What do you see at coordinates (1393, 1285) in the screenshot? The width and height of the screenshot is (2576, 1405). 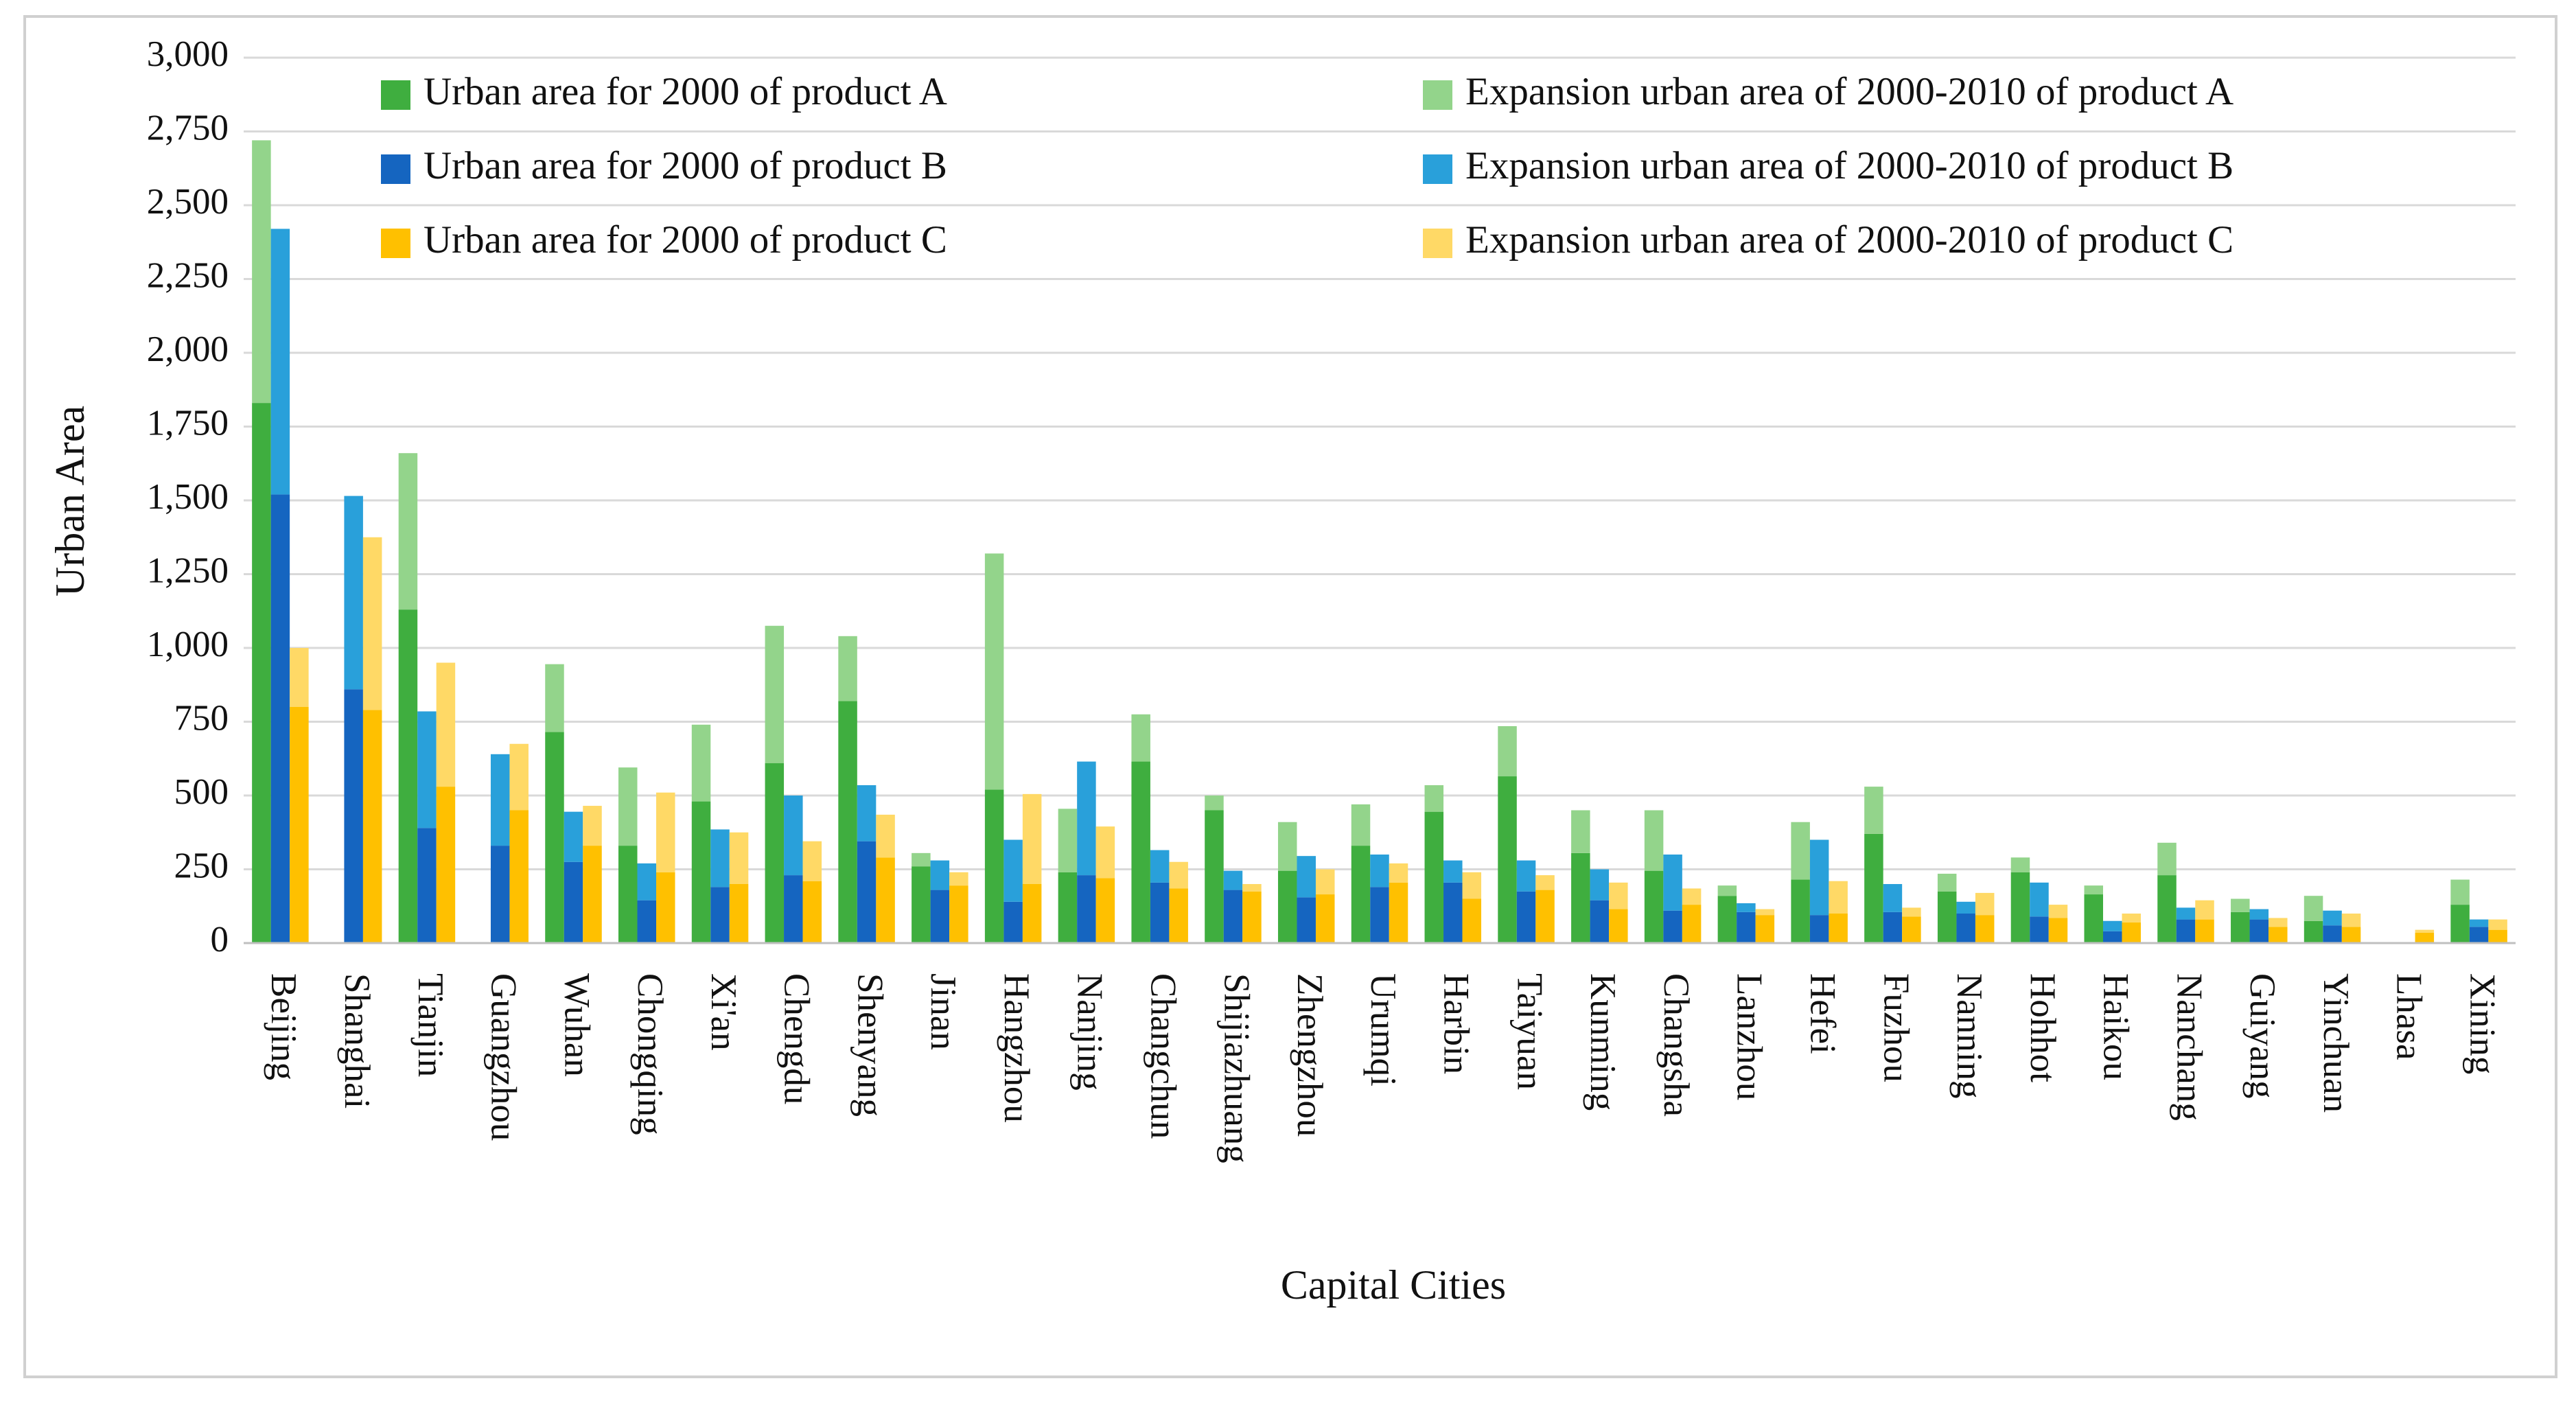 I see `x-axis-title: Capital Cities` at bounding box center [1393, 1285].